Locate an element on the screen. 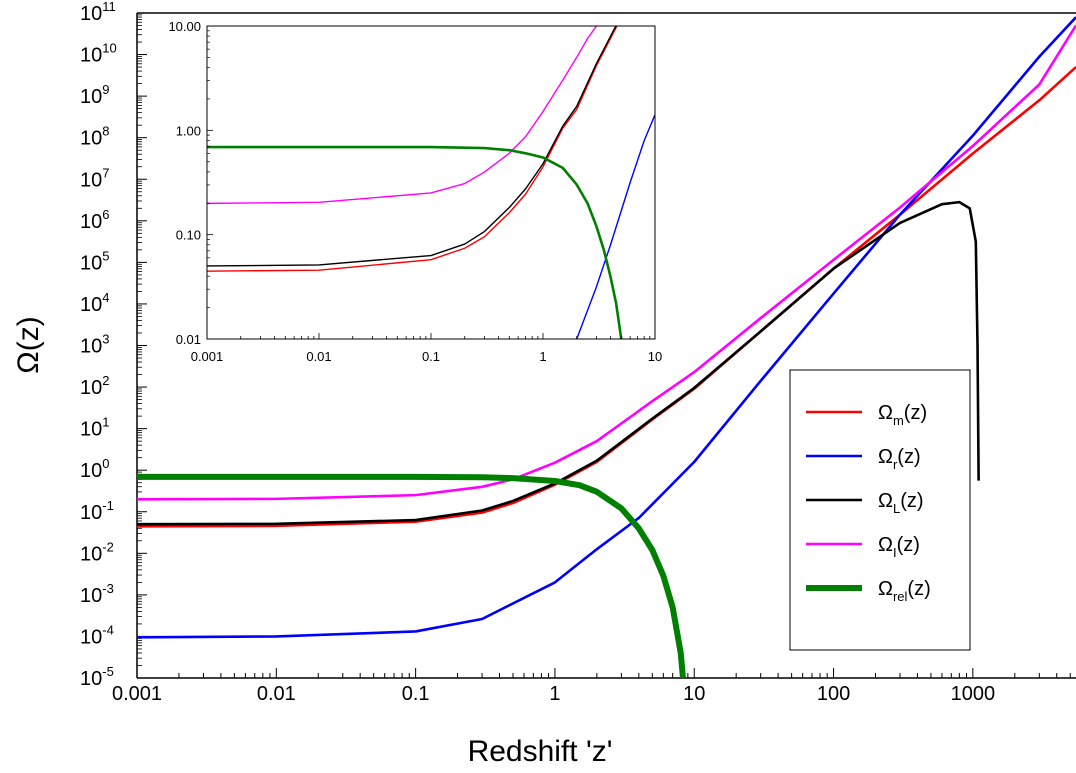 This screenshot has height=773, width=1076. x-tick-label: 1 is located at coordinates (554, 694).